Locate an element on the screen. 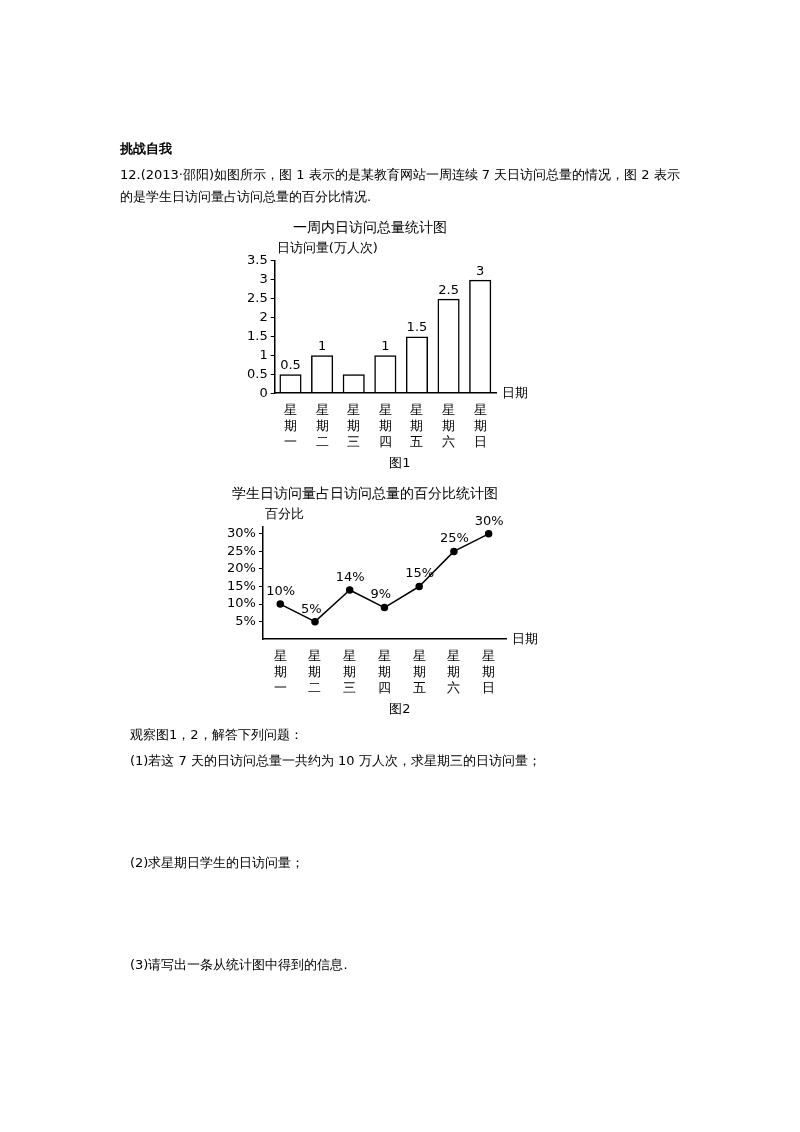  caption: 图1 is located at coordinates (400, 463).